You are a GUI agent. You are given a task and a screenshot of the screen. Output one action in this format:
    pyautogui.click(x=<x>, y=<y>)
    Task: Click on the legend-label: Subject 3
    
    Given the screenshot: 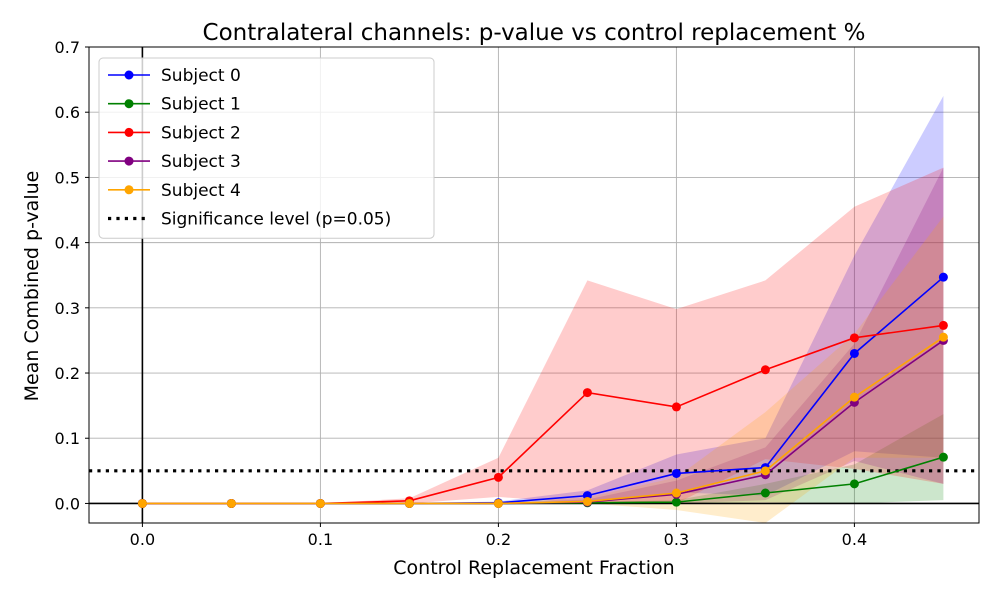 What is the action you would take?
    pyautogui.click(x=201, y=162)
    